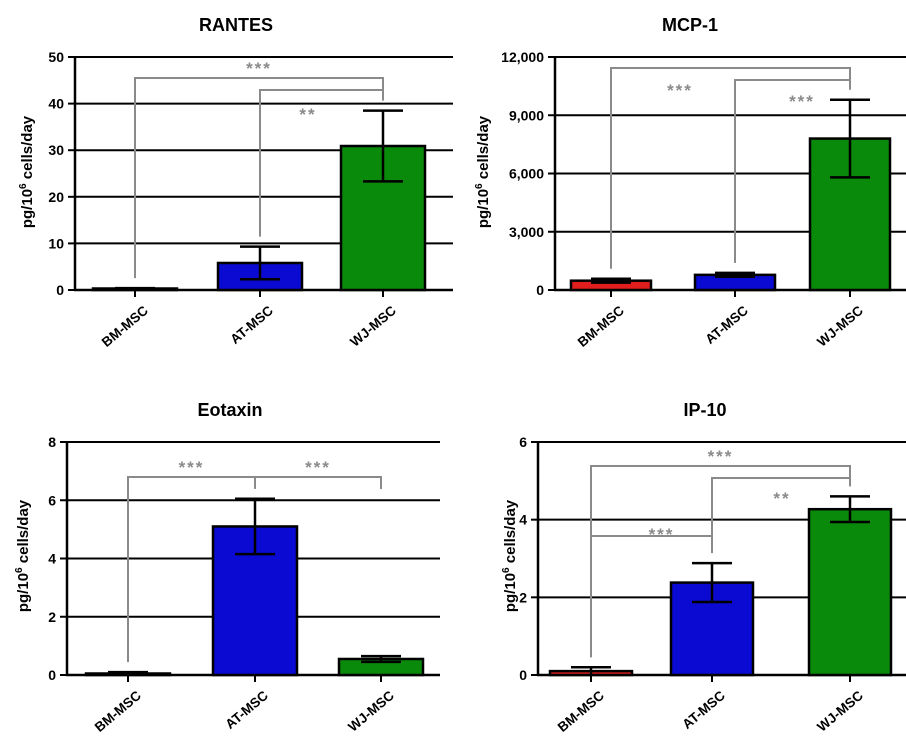 The height and width of the screenshot is (751, 906). I want to click on y-tick-label: 10, so click(56, 243).